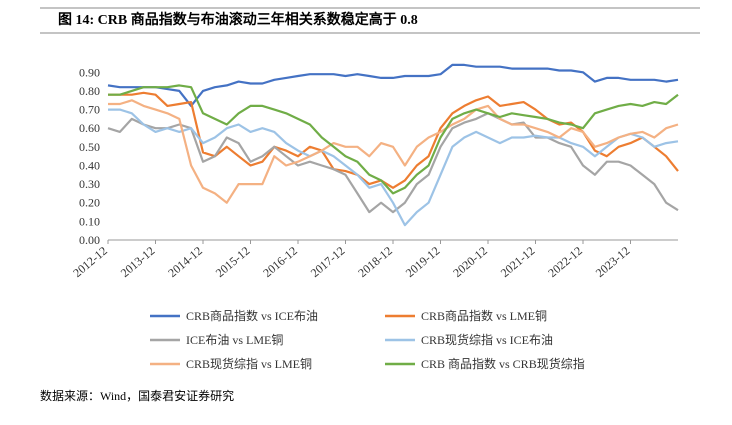  Describe the element at coordinates (518, 262) in the screenshot. I see `x-tick-label: 2021-12` at that location.